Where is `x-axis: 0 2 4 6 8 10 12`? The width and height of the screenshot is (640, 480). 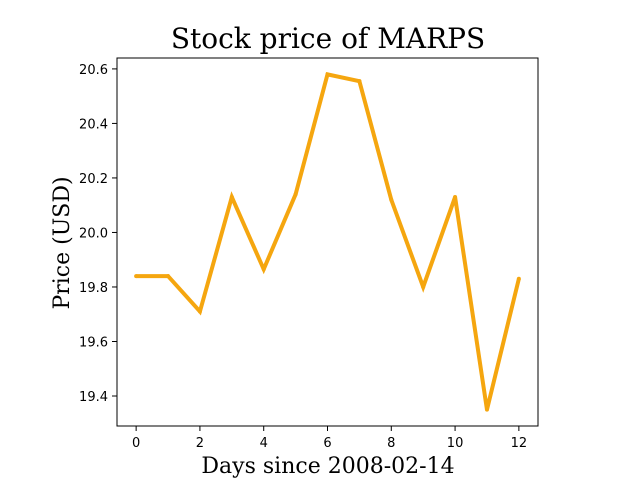
x-axis: 0 2 4 6 8 10 12 is located at coordinates (329, 438).